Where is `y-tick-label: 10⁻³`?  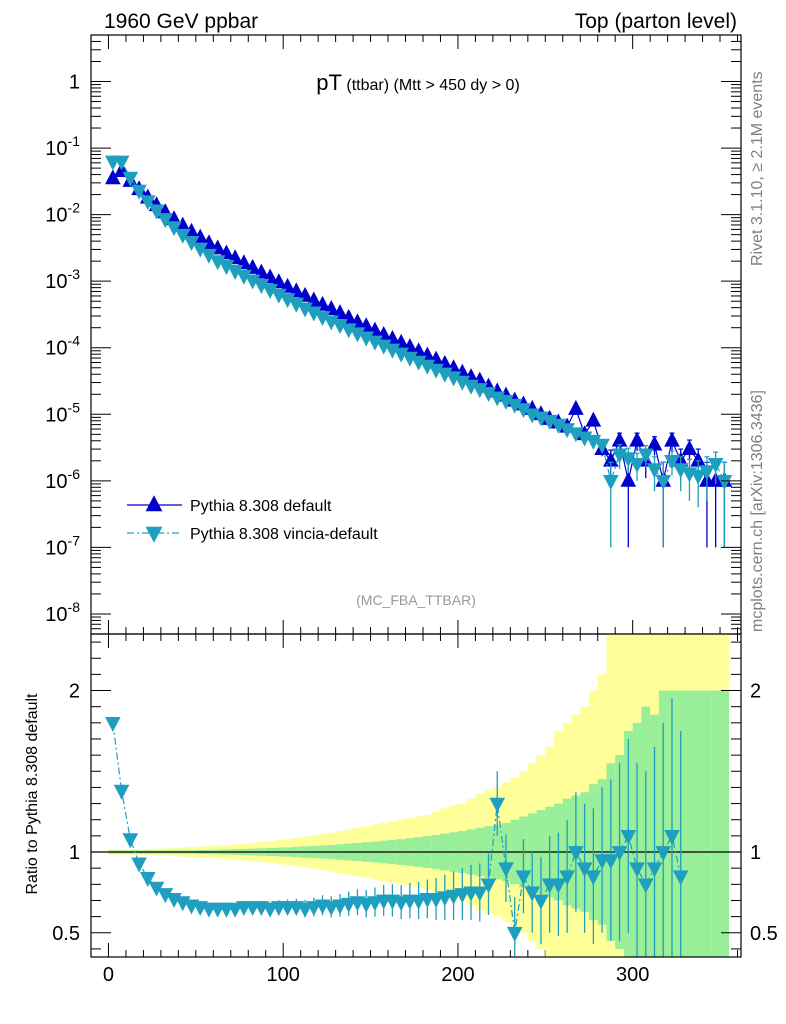
y-tick-label: 10⁻³ is located at coordinates (62, 279).